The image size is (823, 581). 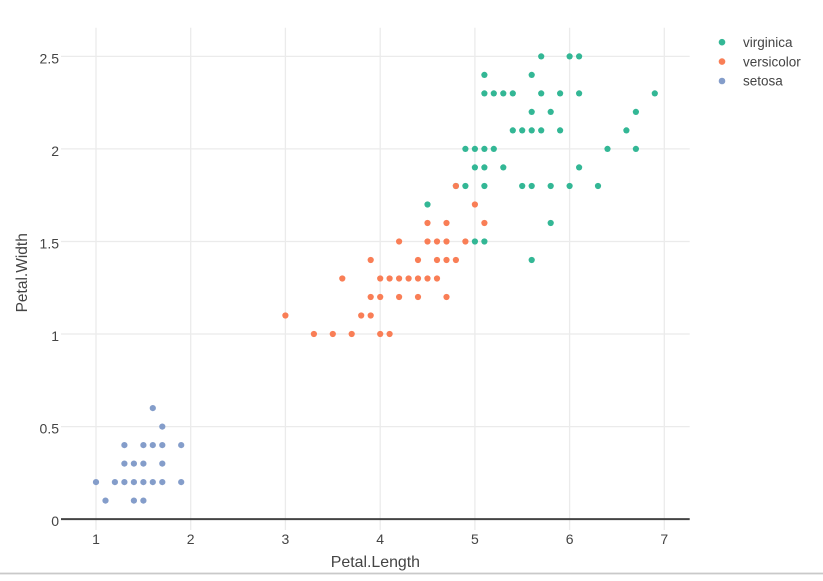 What do you see at coordinates (570, 539) in the screenshot?
I see `svg-text: 6` at bounding box center [570, 539].